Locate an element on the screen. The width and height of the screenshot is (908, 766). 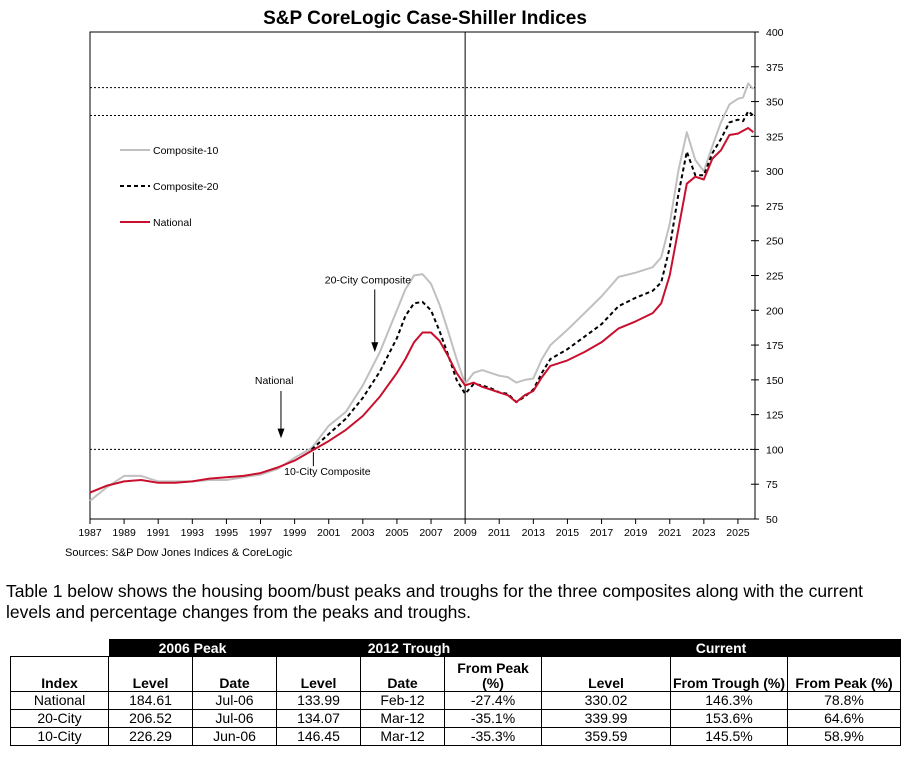
x-tick-label: 2021 is located at coordinates (670, 533).